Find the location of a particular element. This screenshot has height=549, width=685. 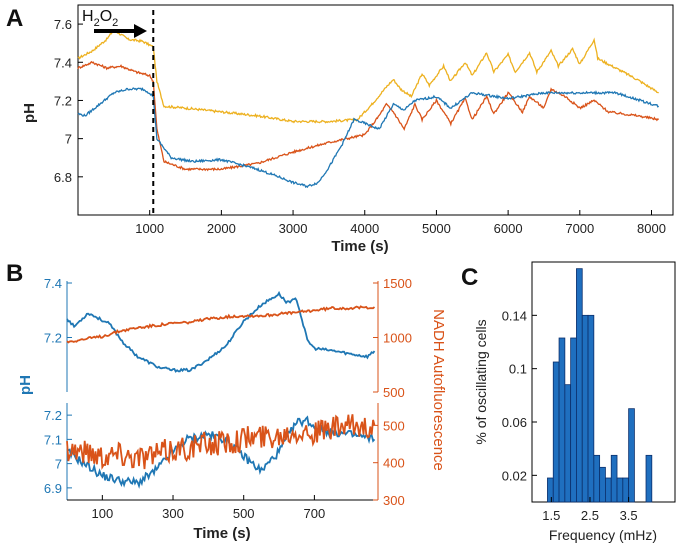

panel-label-a: A is located at coordinates (14, 18).